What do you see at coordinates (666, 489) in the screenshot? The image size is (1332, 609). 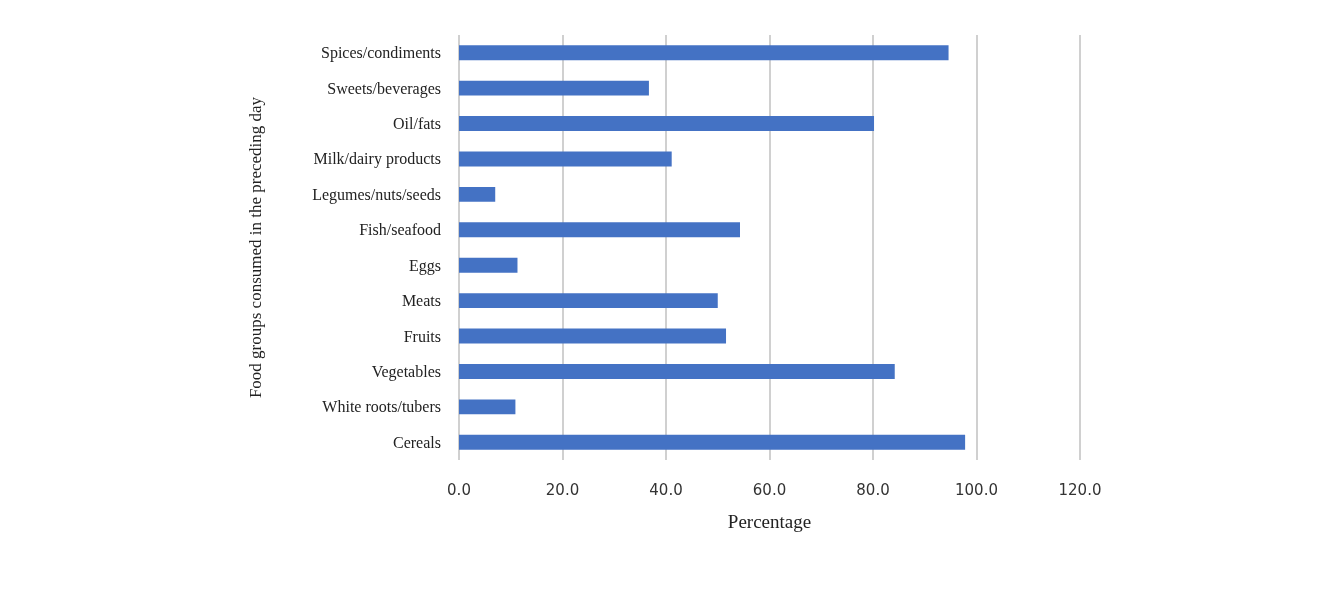 I see `x-tick-label: 40.0` at bounding box center [666, 489].